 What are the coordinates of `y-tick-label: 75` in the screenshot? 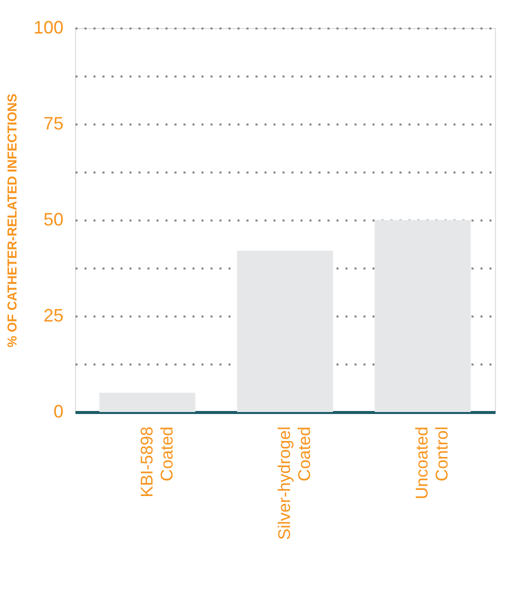 It's located at (53, 124).